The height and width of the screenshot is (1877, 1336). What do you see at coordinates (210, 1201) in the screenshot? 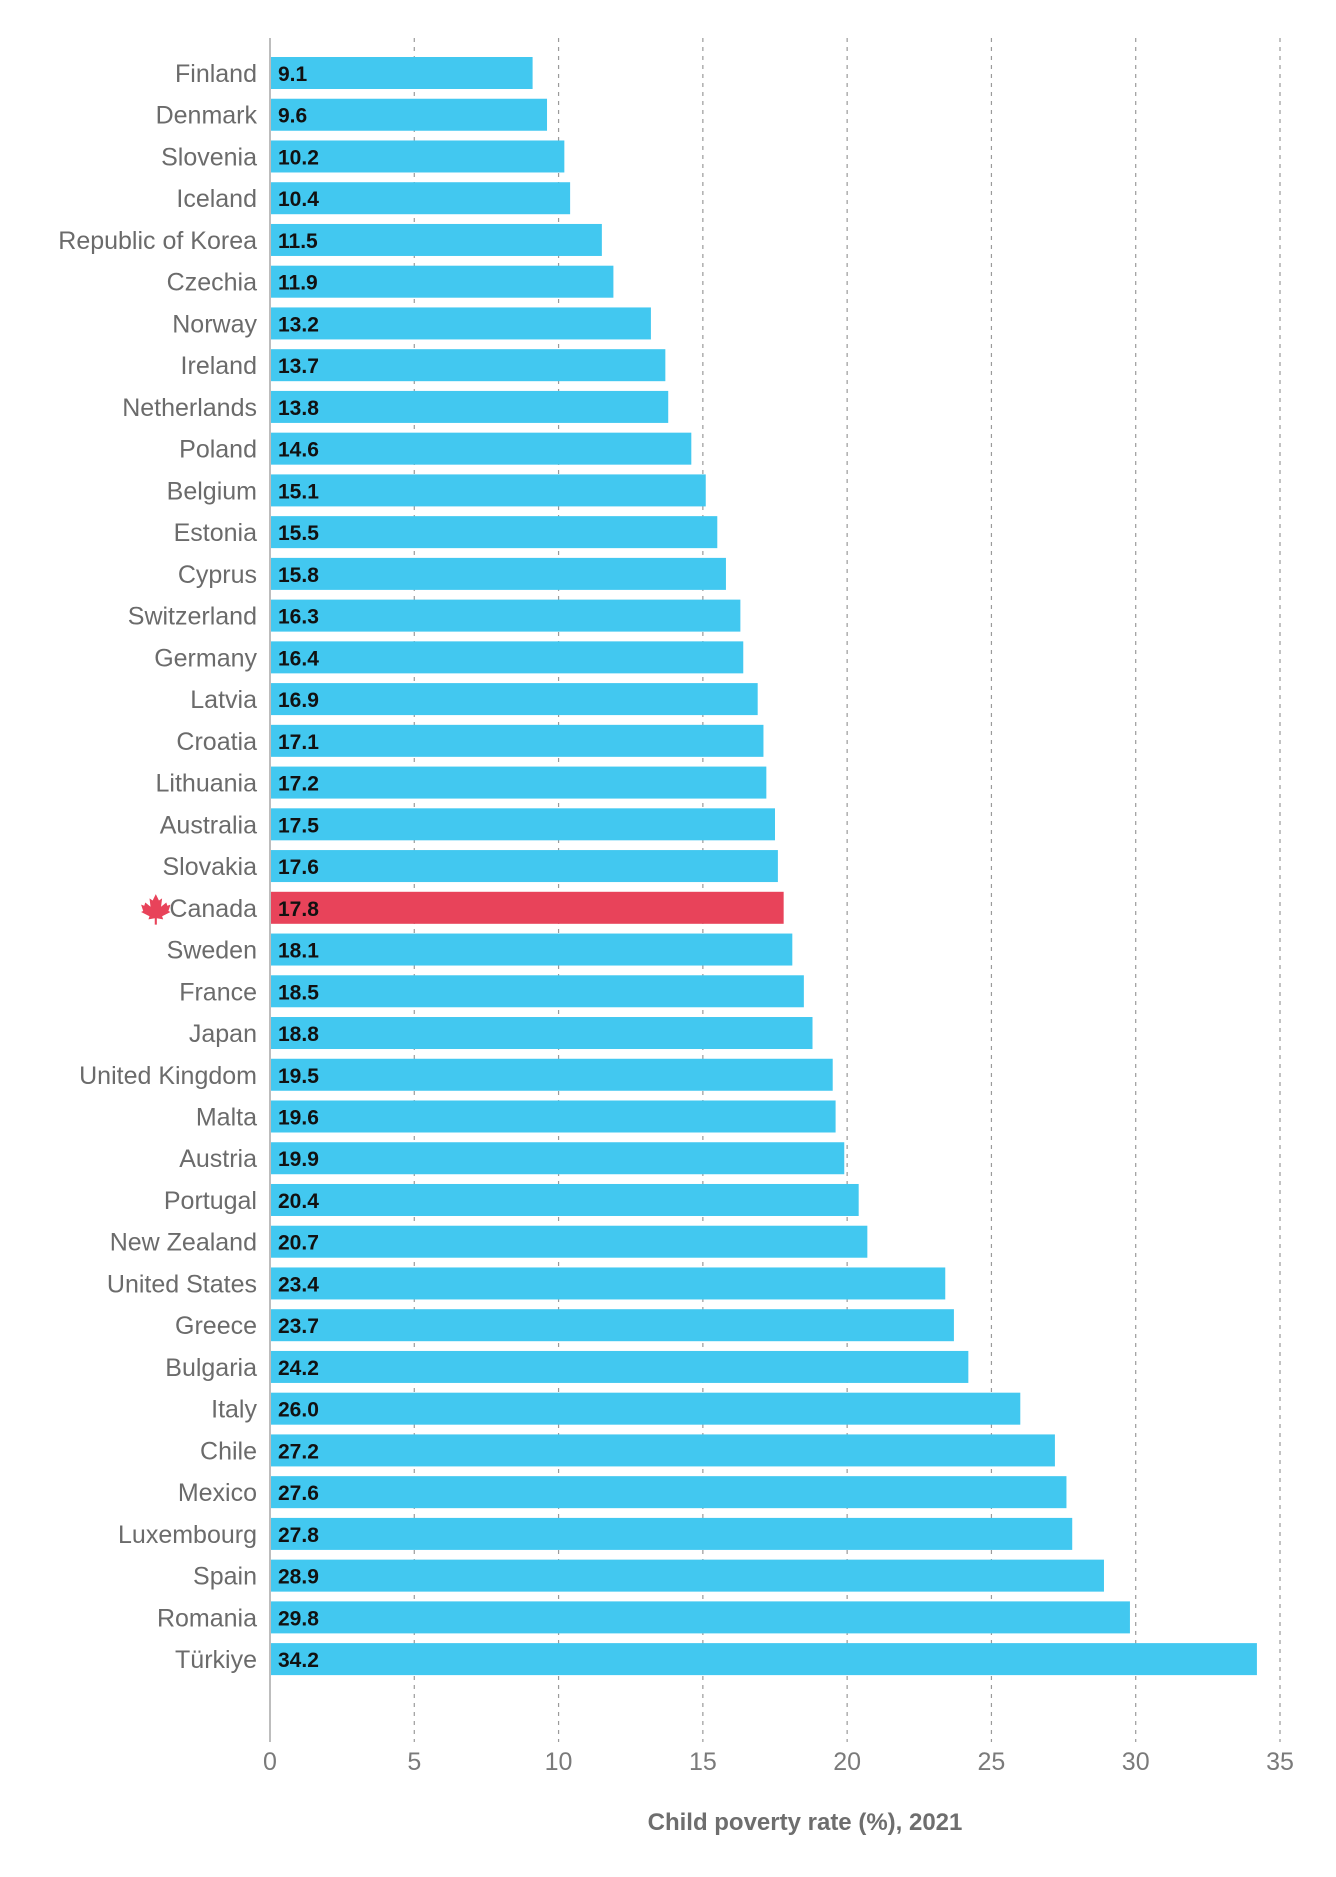
I see `category-label: Portugal` at bounding box center [210, 1201].